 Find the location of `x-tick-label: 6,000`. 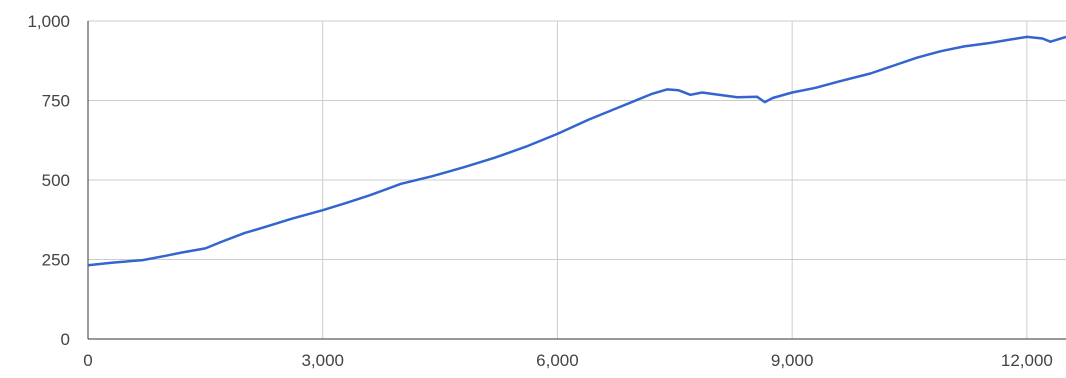

x-tick-label: 6,000 is located at coordinates (557, 360).